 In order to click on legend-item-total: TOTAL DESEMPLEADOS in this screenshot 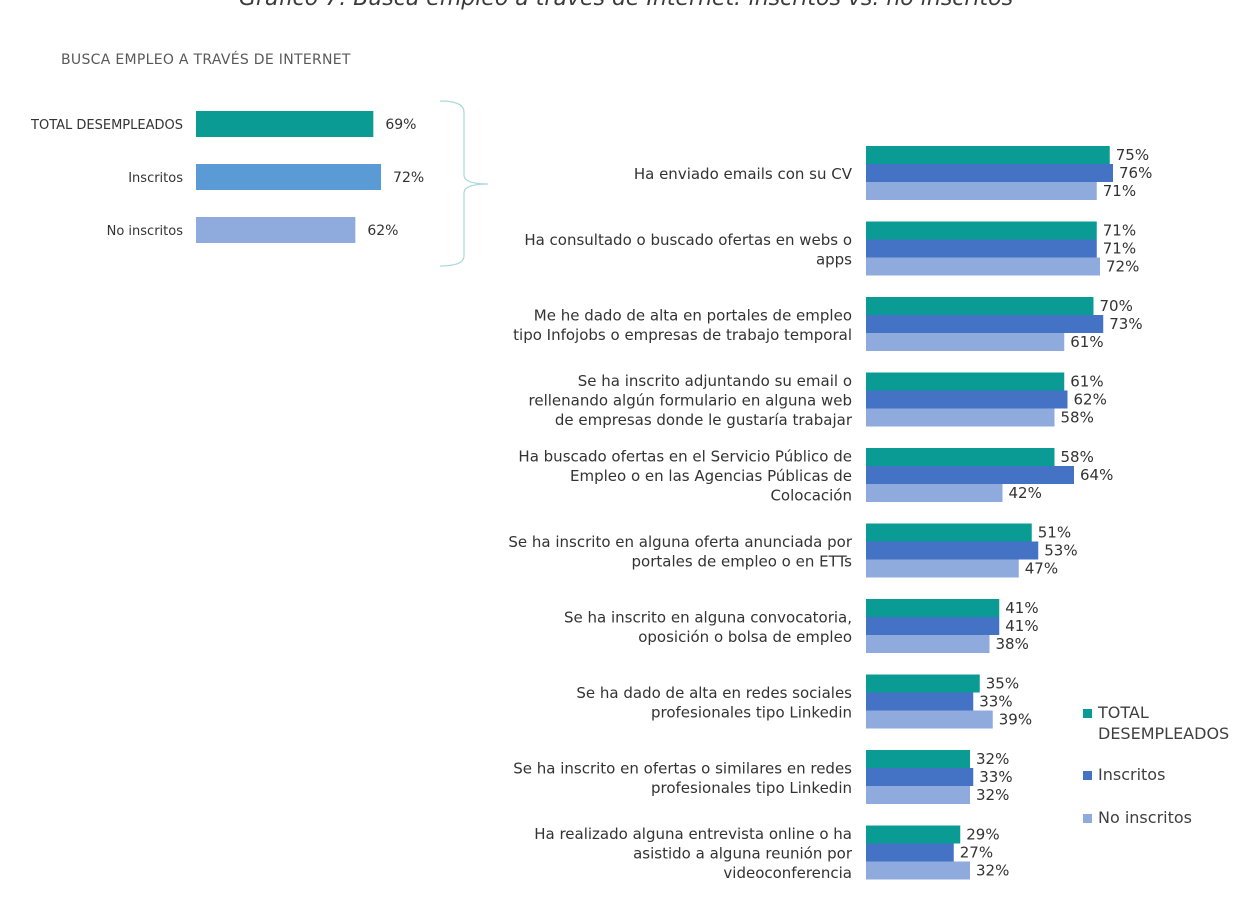, I will do `click(1156, 723)`.